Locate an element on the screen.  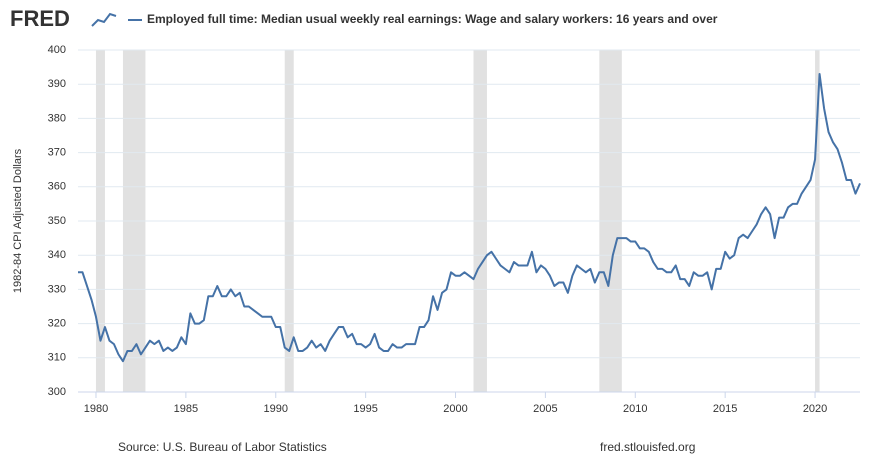
x-tick-label: 2020 is located at coordinates (815, 409).